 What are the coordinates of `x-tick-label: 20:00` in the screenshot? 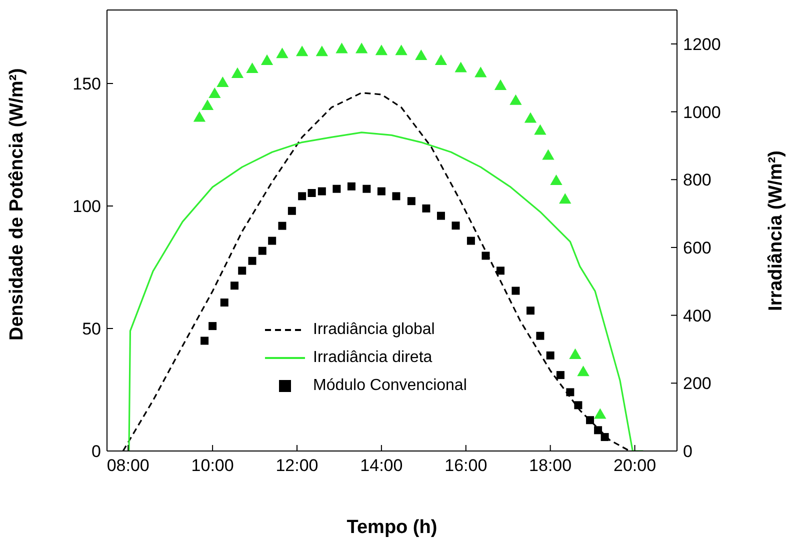 It's located at (635, 466).